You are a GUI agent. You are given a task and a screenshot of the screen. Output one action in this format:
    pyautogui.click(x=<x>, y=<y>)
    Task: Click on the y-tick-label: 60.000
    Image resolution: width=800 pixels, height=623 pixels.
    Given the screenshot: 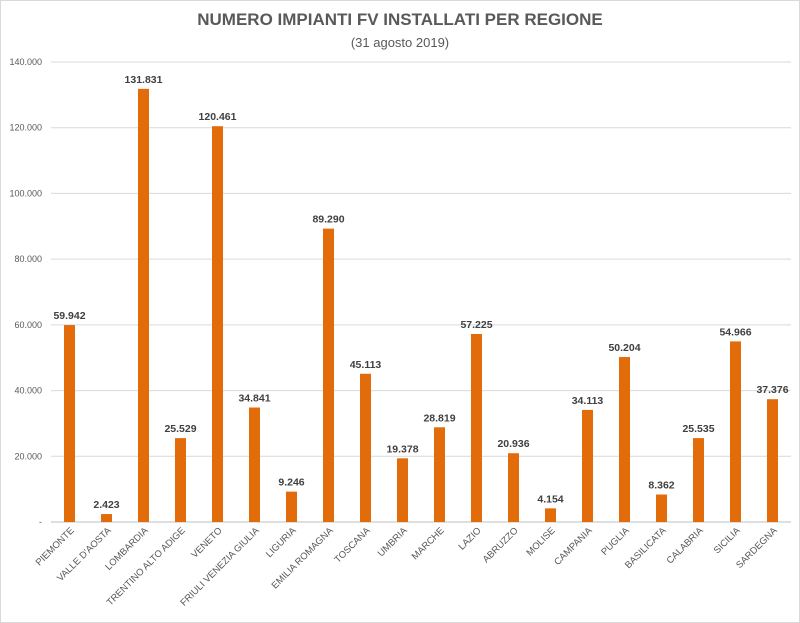 What is the action you would take?
    pyautogui.click(x=28, y=325)
    